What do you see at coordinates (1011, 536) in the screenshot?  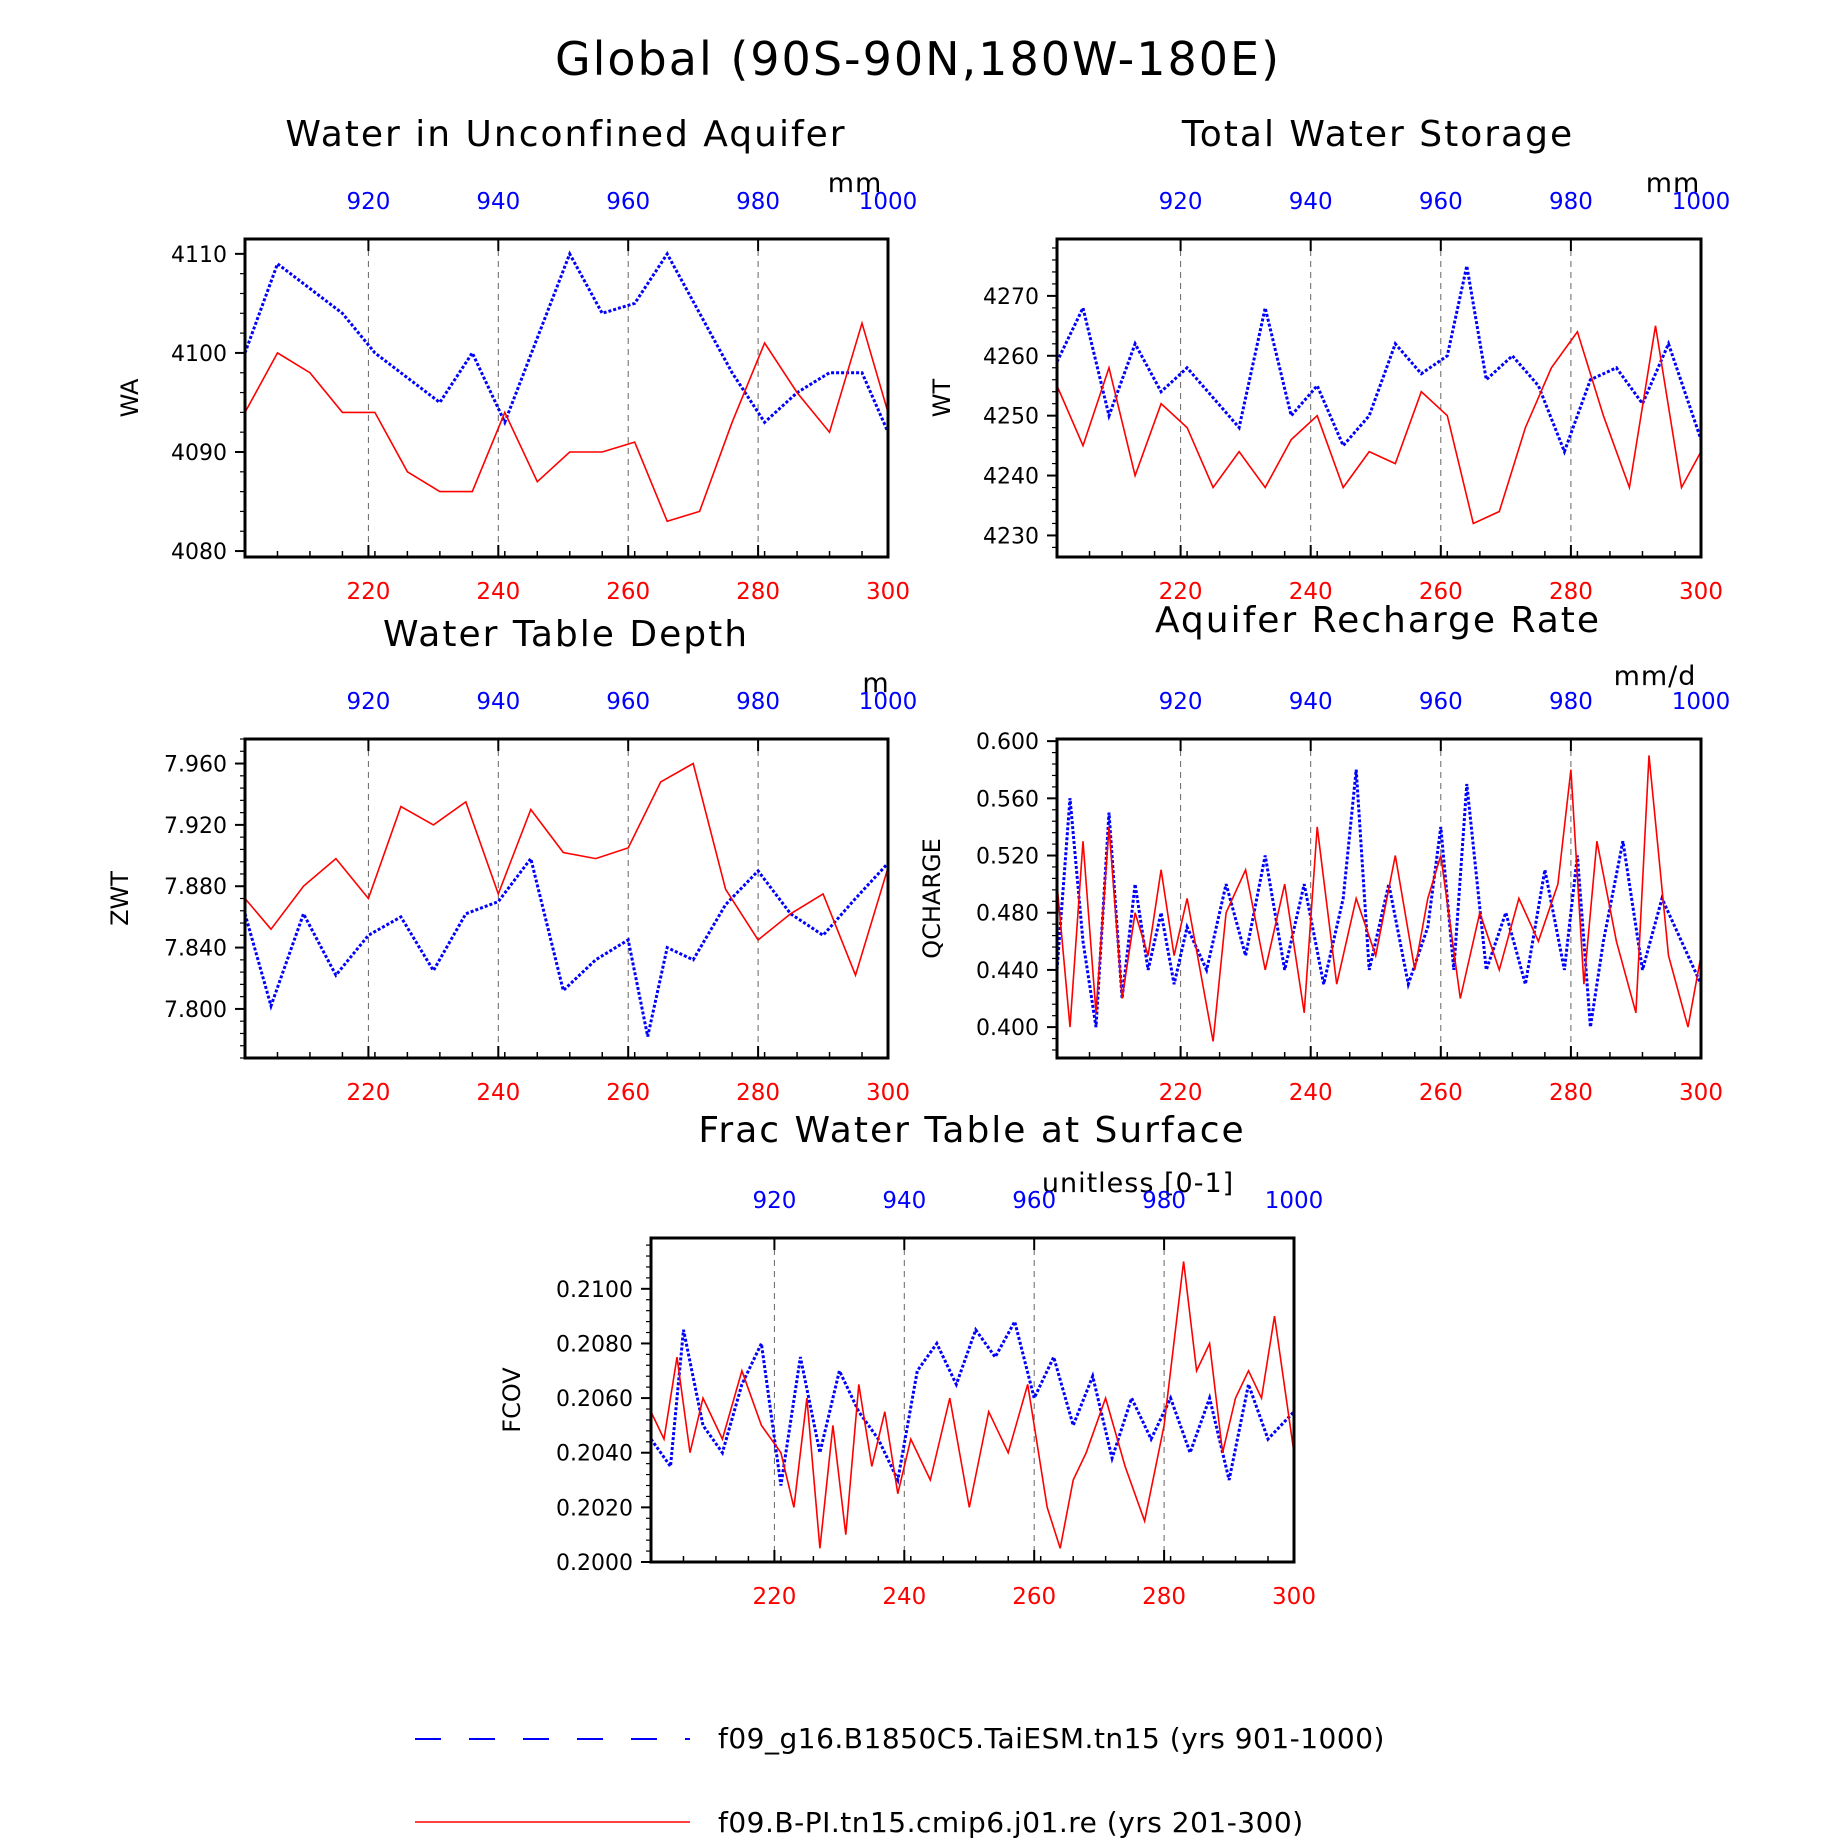 I see `y-tick-label: 4230` at bounding box center [1011, 536].